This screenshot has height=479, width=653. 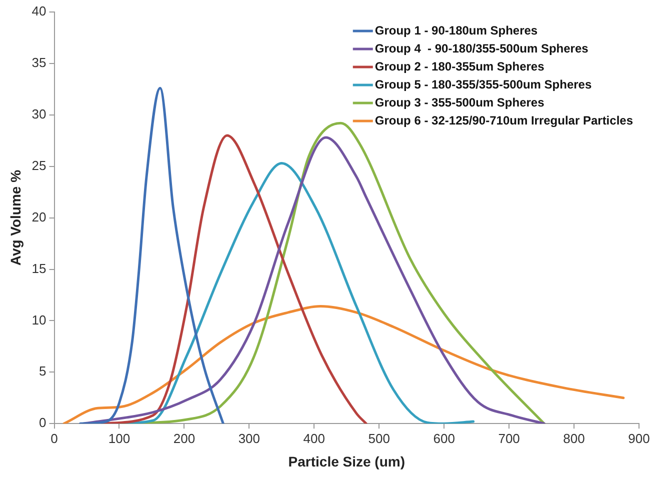 I want to click on legend-label: Group 5 - 180-355/355-500um Spheres, so click(x=483, y=84).